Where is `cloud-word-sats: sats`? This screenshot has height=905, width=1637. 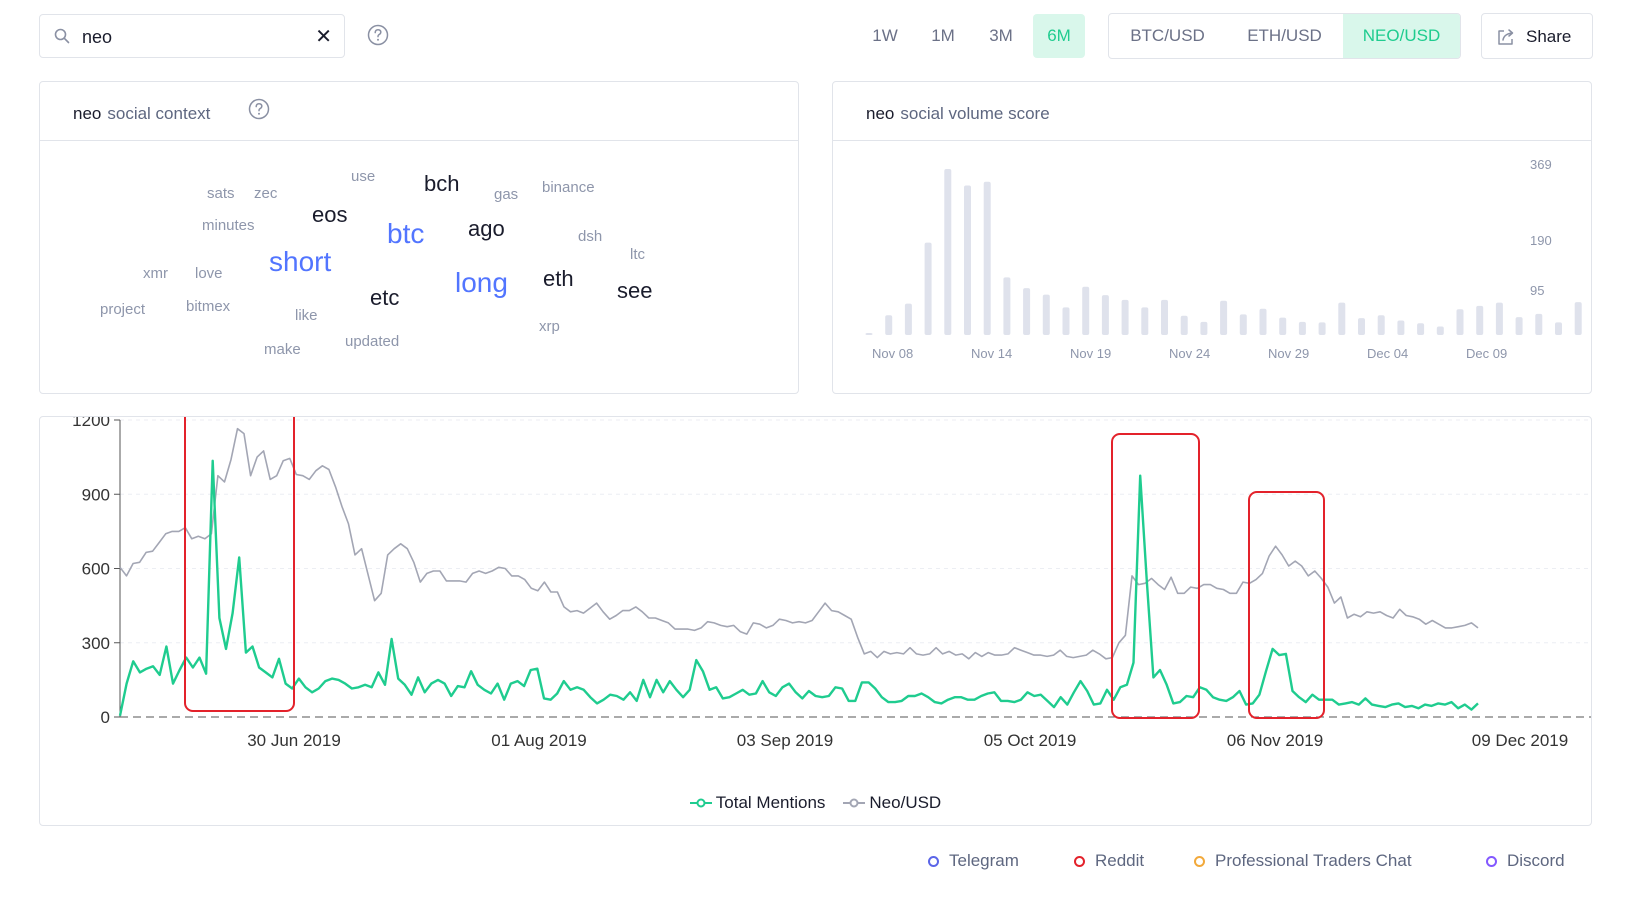 cloud-word-sats: sats is located at coordinates (221, 193).